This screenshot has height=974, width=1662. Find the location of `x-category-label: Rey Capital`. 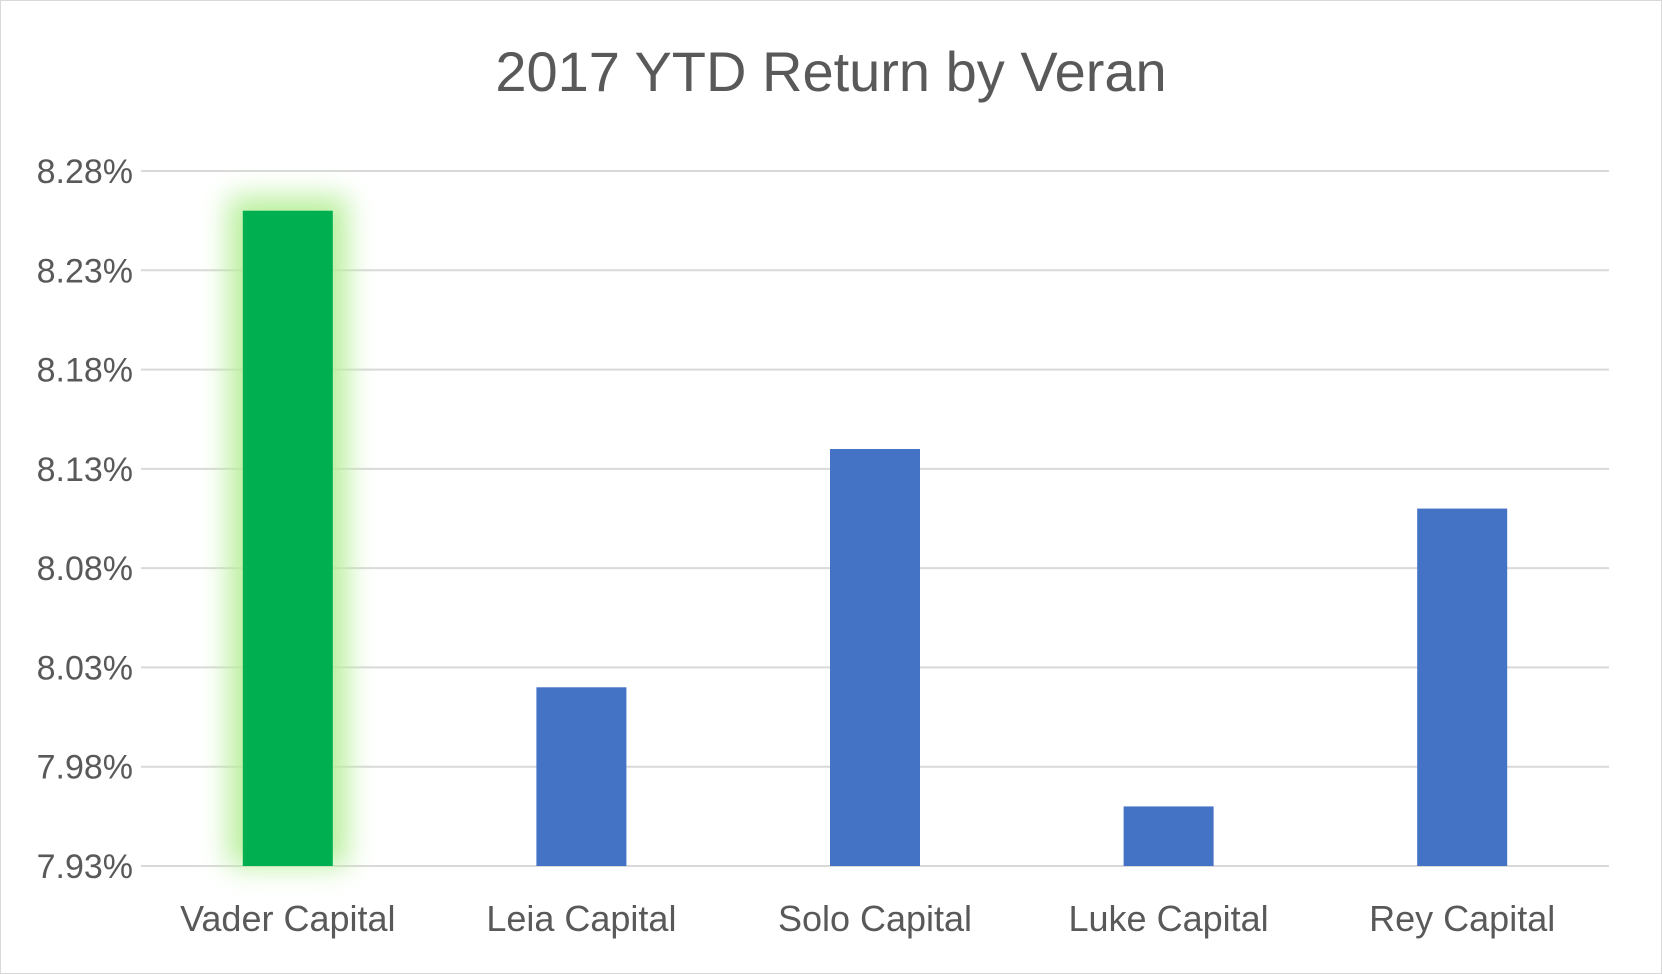

x-category-label: Rey Capital is located at coordinates (1462, 918).